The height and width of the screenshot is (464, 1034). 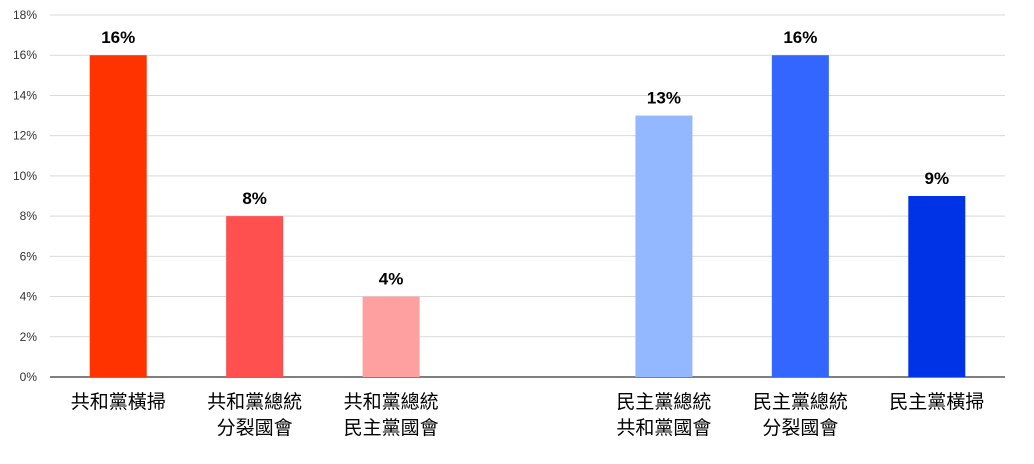 I want to click on y-tick-label: 10%, so click(x=25, y=176).